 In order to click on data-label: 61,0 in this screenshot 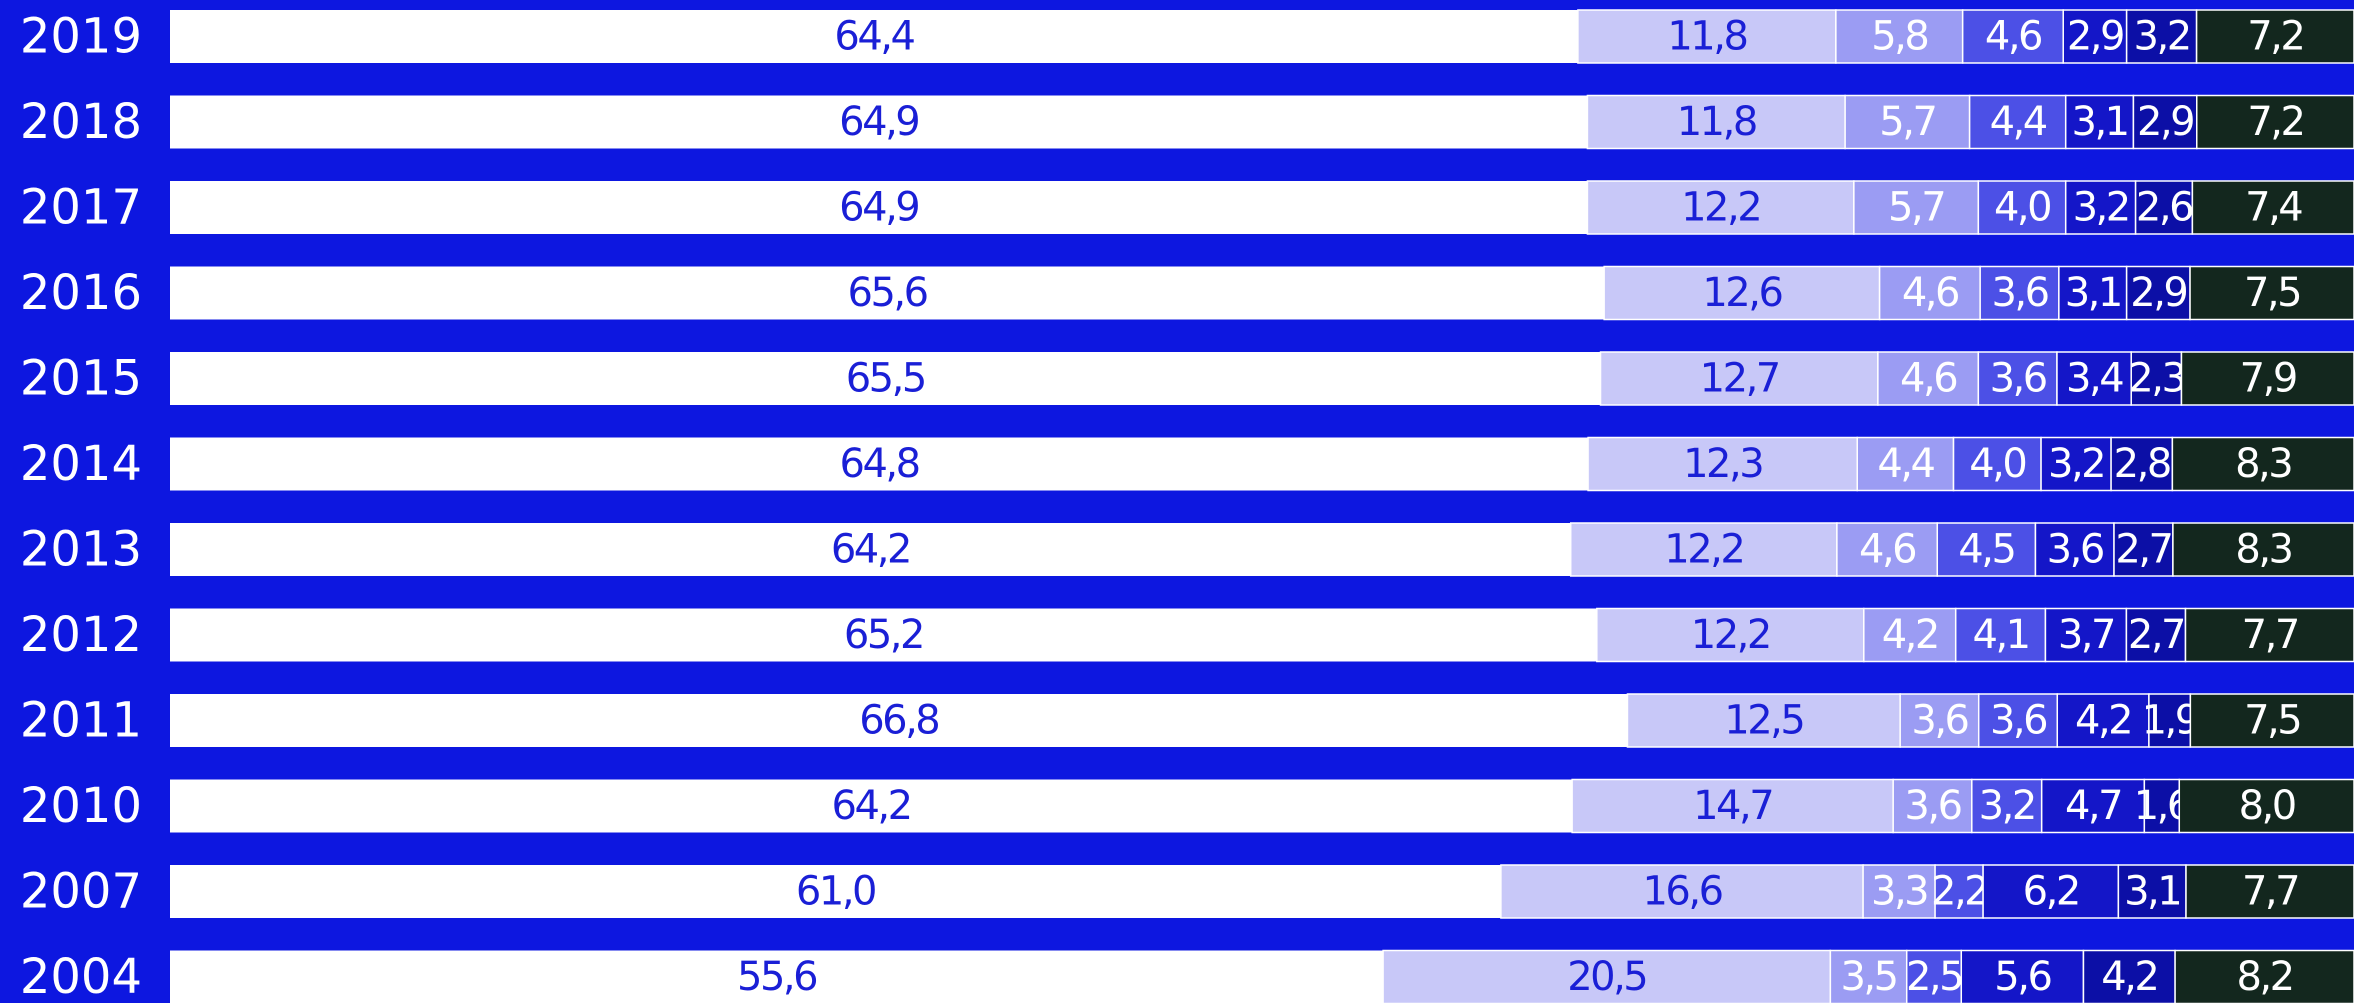, I will do `click(835, 892)`.